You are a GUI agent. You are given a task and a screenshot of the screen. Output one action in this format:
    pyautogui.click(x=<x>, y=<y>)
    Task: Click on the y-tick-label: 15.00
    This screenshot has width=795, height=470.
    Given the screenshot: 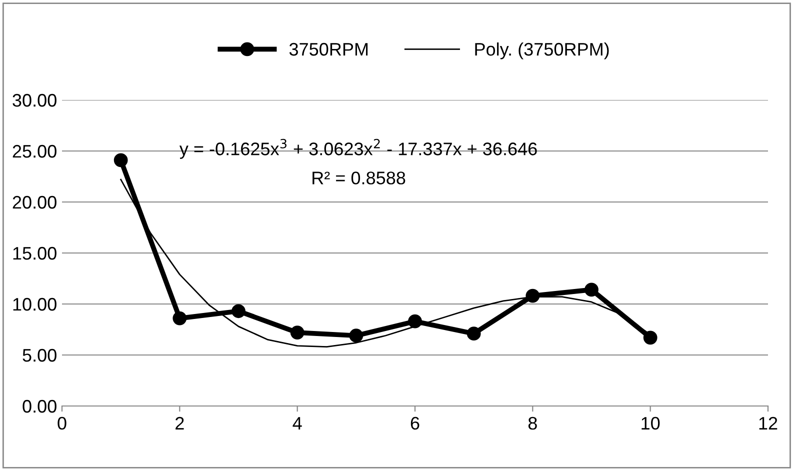 What is the action you would take?
    pyautogui.click(x=34, y=253)
    